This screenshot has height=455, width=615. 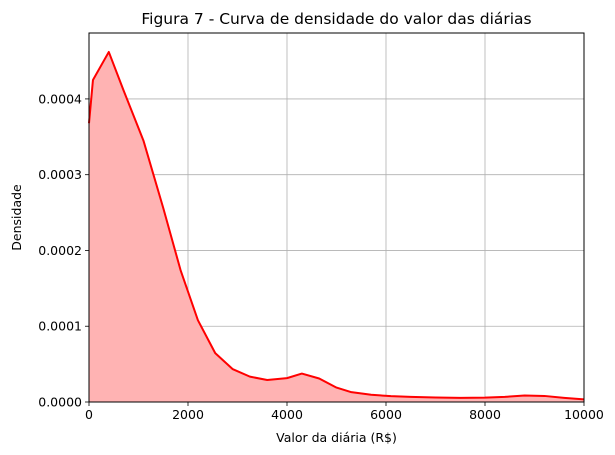 I want to click on y-axis-ticks: 0.0000 0.0001 0.0002 0.0003 0.0004, so click(x=63, y=250).